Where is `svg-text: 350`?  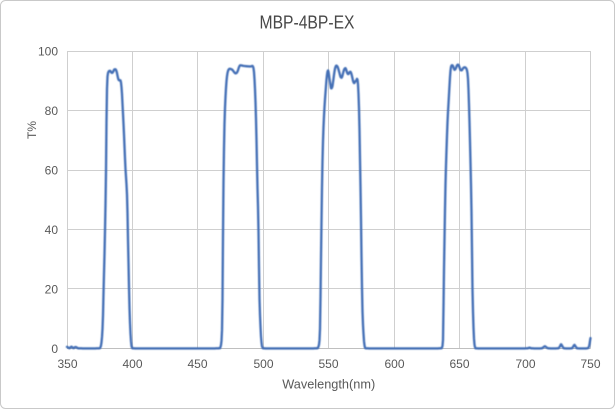 svg-text: 350 is located at coordinates (67, 364).